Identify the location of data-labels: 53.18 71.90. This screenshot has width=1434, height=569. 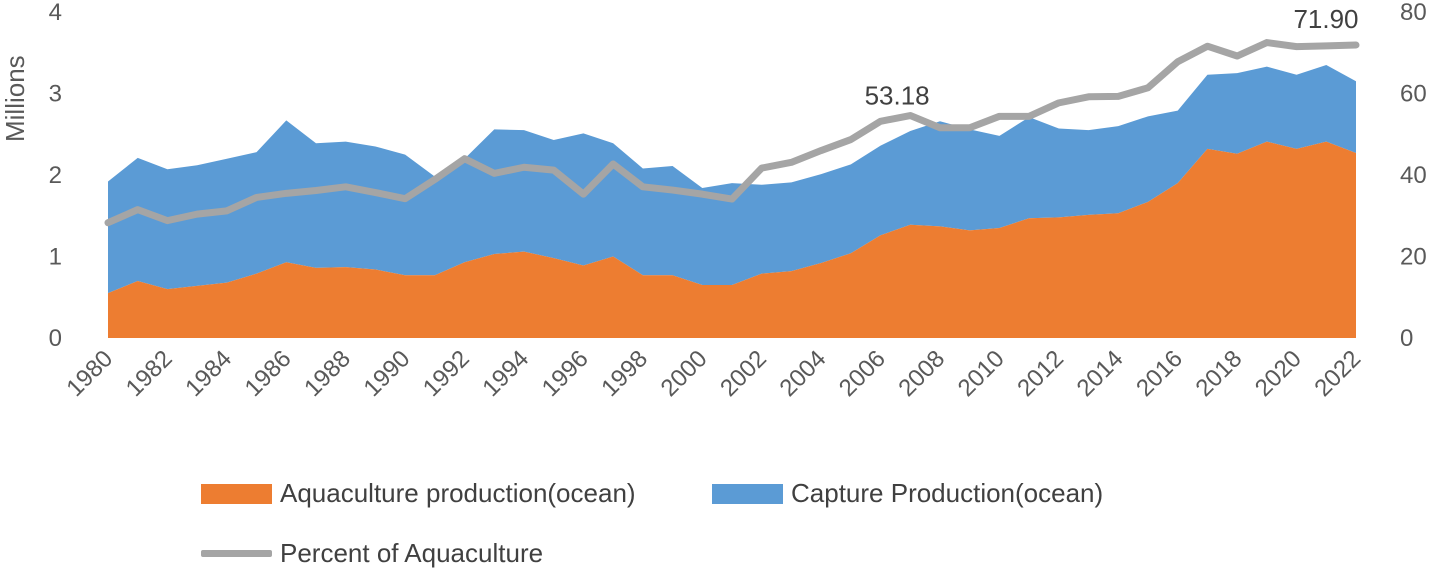
(1112, 57).